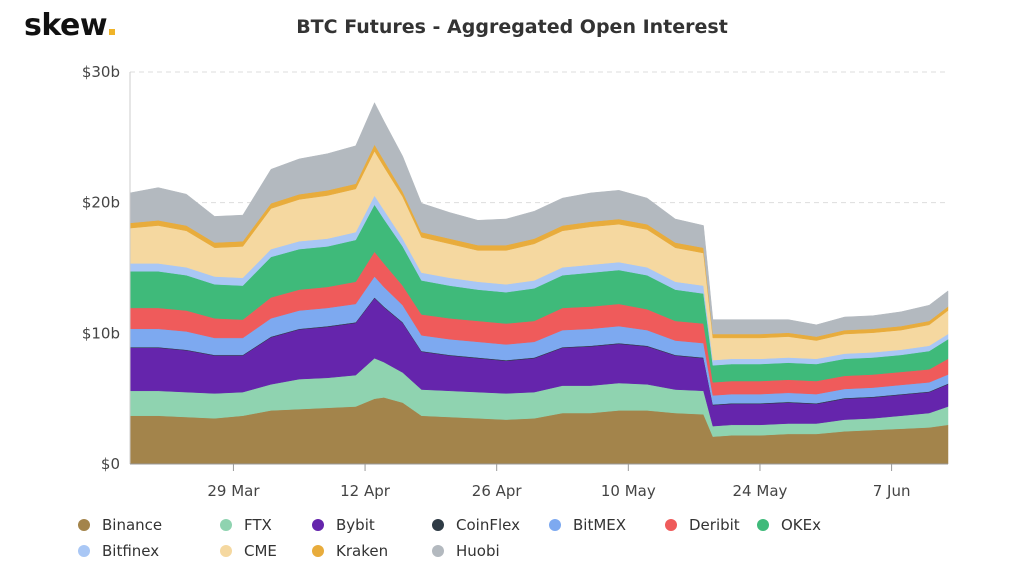  What do you see at coordinates (258, 525) in the screenshot?
I see `legend-label: FTX` at bounding box center [258, 525].